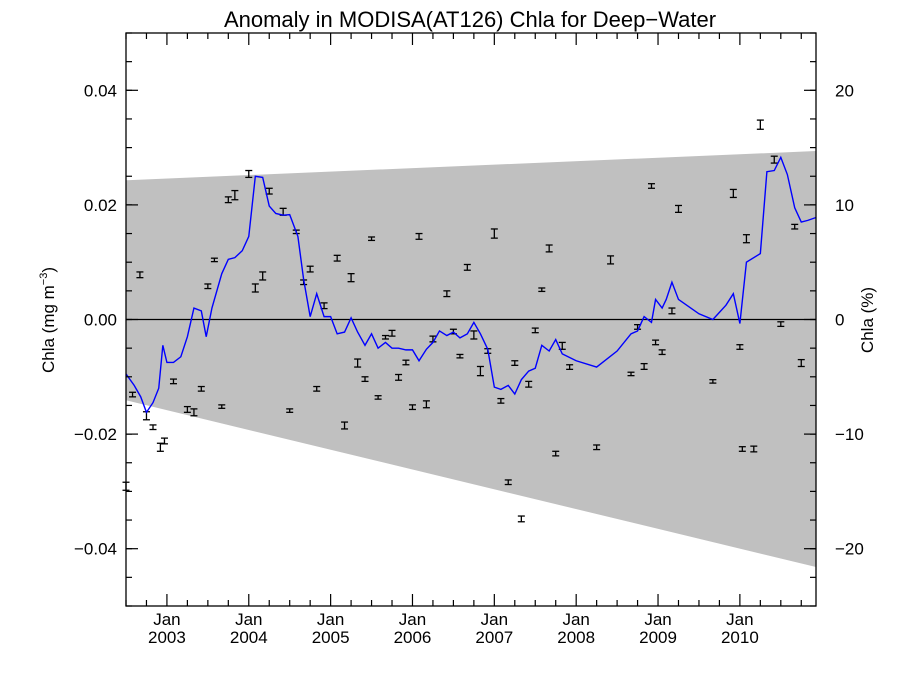 This screenshot has height=675, width=900. What do you see at coordinates (95, 434) in the screenshot?
I see `y-left-tick-label: −0.02` at bounding box center [95, 434].